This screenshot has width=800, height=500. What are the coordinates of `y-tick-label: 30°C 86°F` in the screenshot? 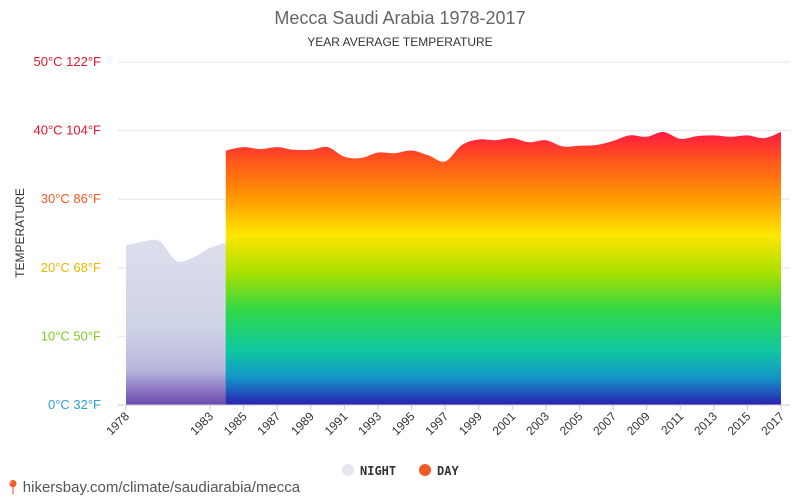 It's located at (71, 198).